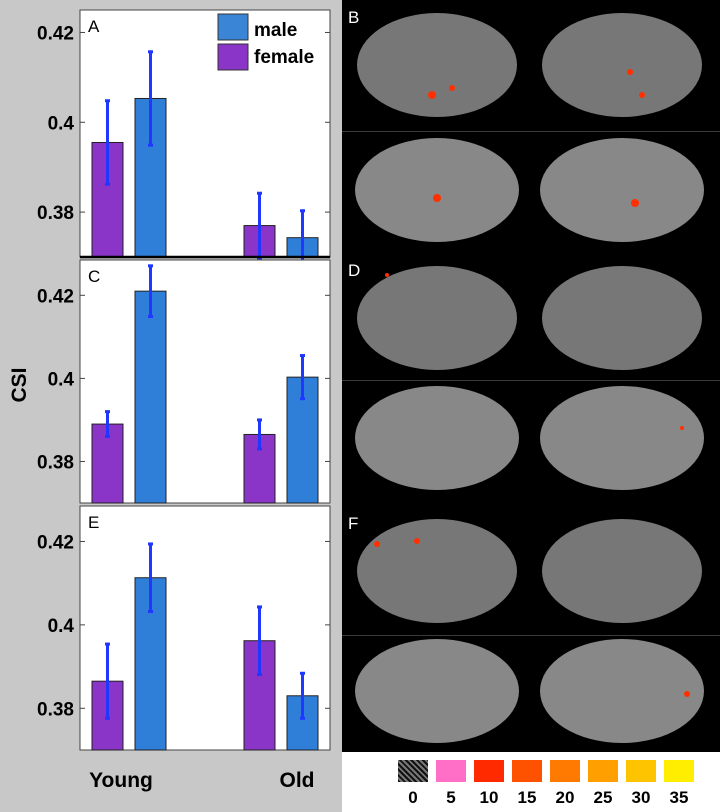  Describe the element at coordinates (413, 797) in the screenshot. I see `scale-label: 0` at that location.